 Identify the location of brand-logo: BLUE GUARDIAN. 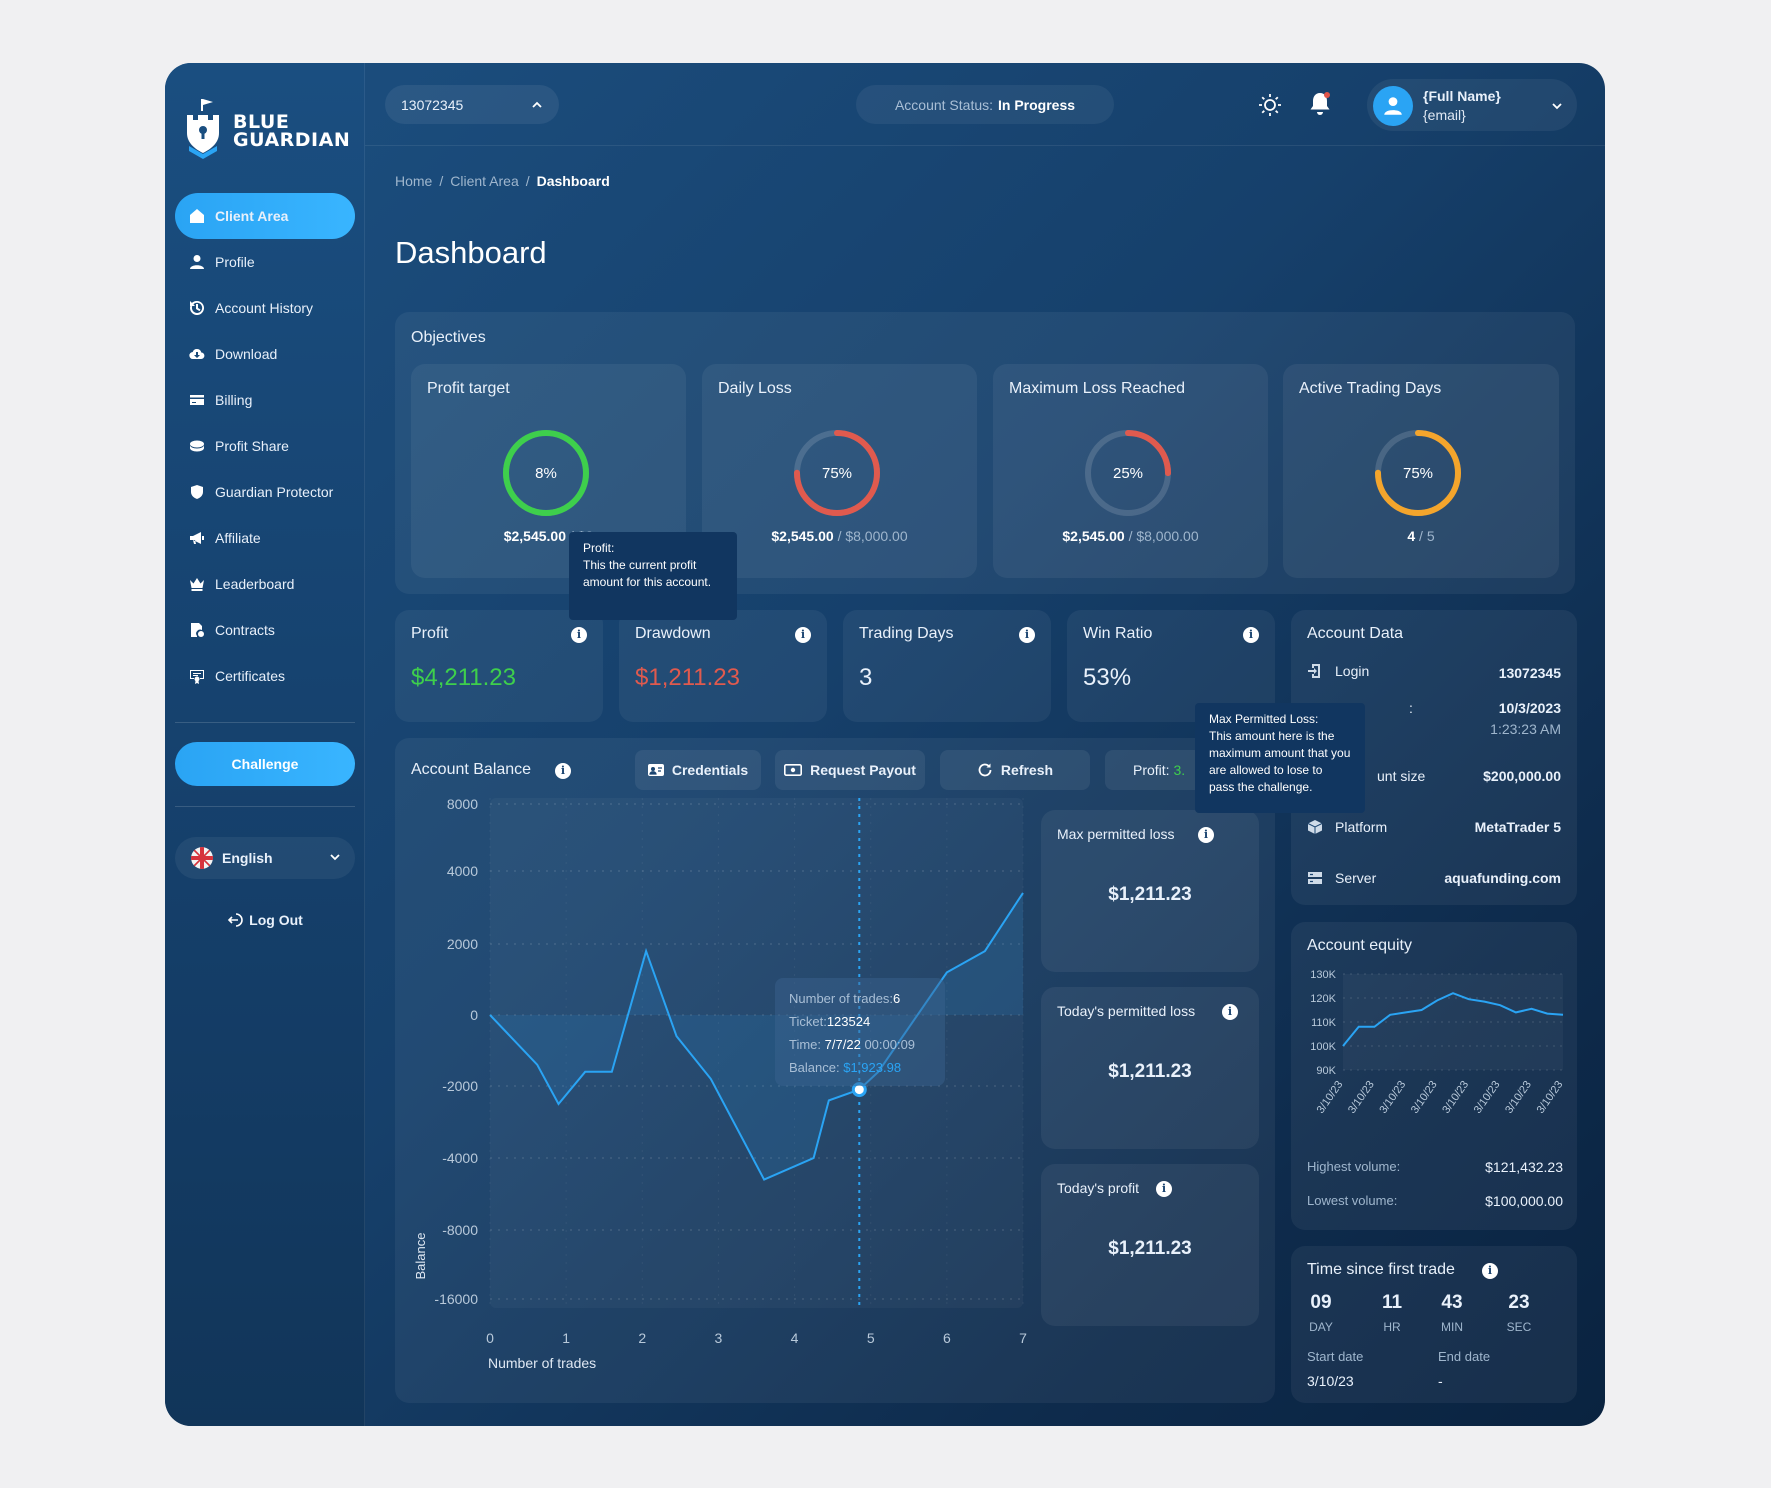
(268, 131).